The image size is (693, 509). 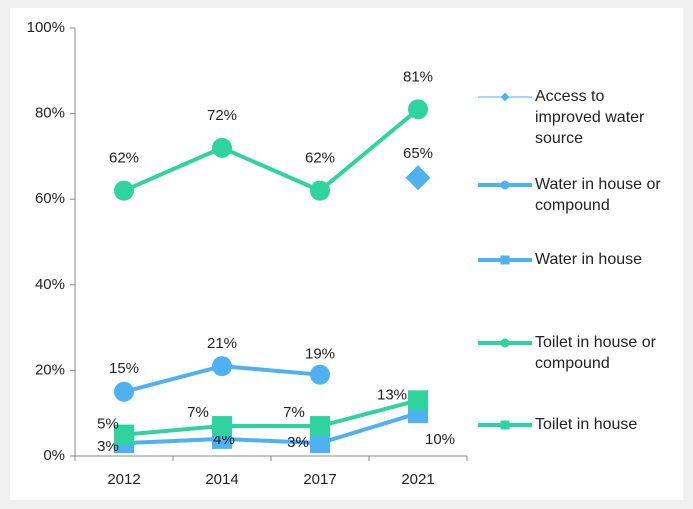 I want to click on data-label: 65%, so click(x=418, y=153).